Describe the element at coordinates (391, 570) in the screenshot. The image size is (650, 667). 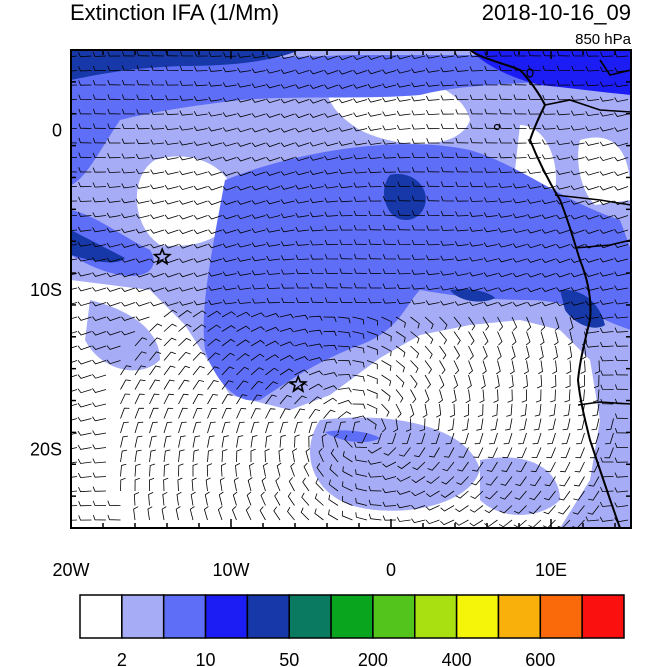
I see `x-tick-label: 0` at that location.